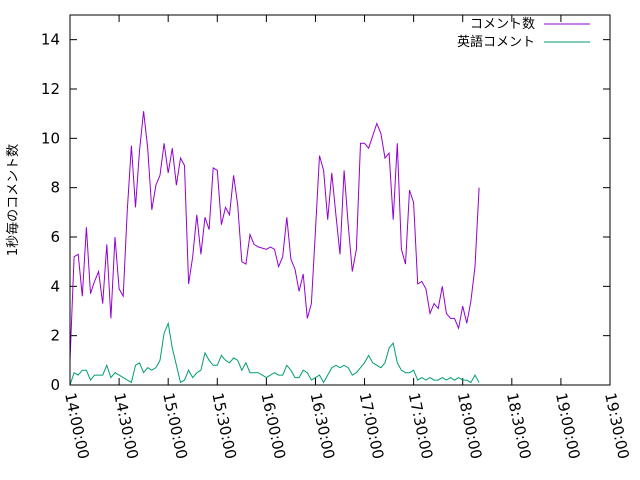 This screenshot has width=640, height=480. I want to click on x-tick-label: 16:30:00, so click(323, 426).